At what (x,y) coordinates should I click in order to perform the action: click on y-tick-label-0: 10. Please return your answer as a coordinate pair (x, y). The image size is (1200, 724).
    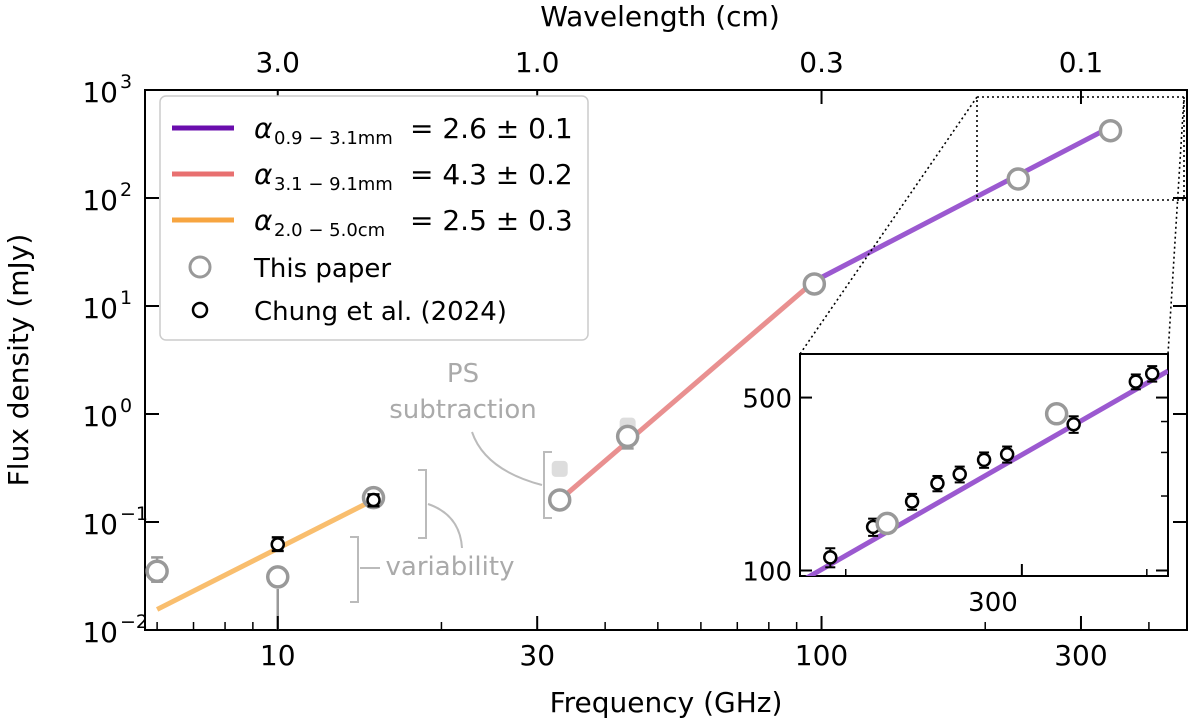
    Looking at the image, I should click on (100, 632).